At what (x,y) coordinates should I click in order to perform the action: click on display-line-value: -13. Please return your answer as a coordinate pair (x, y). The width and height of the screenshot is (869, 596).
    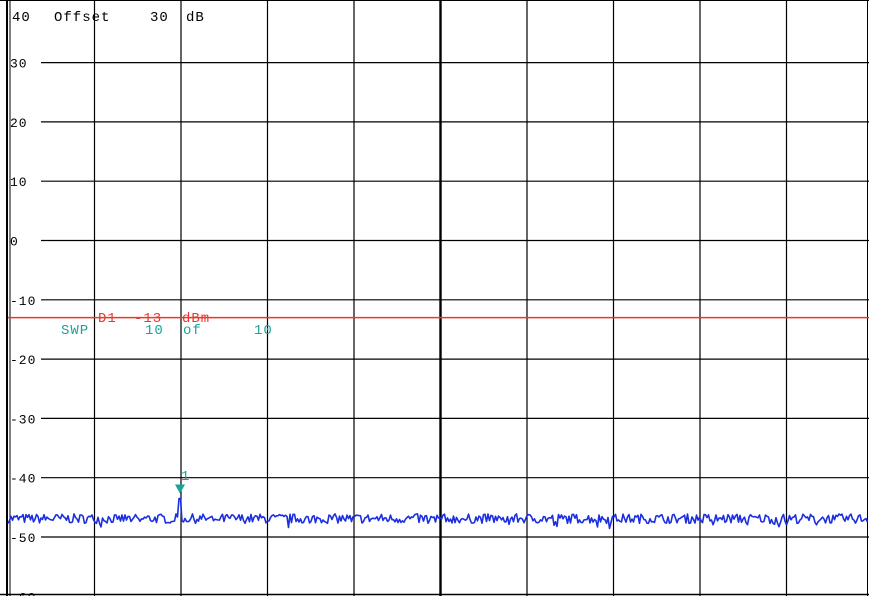
    Looking at the image, I should click on (148, 319).